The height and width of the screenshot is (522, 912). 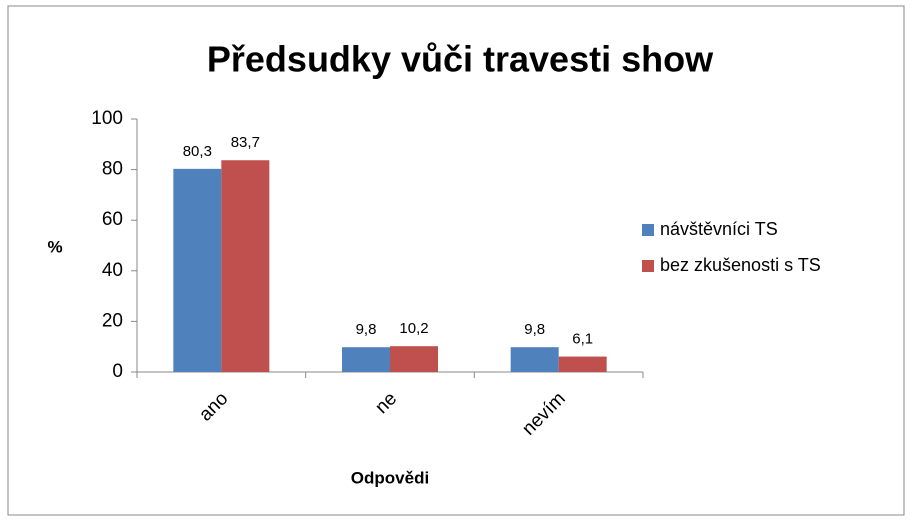 What do you see at coordinates (197, 151) in the screenshot?
I see `data-label: 80,3` at bounding box center [197, 151].